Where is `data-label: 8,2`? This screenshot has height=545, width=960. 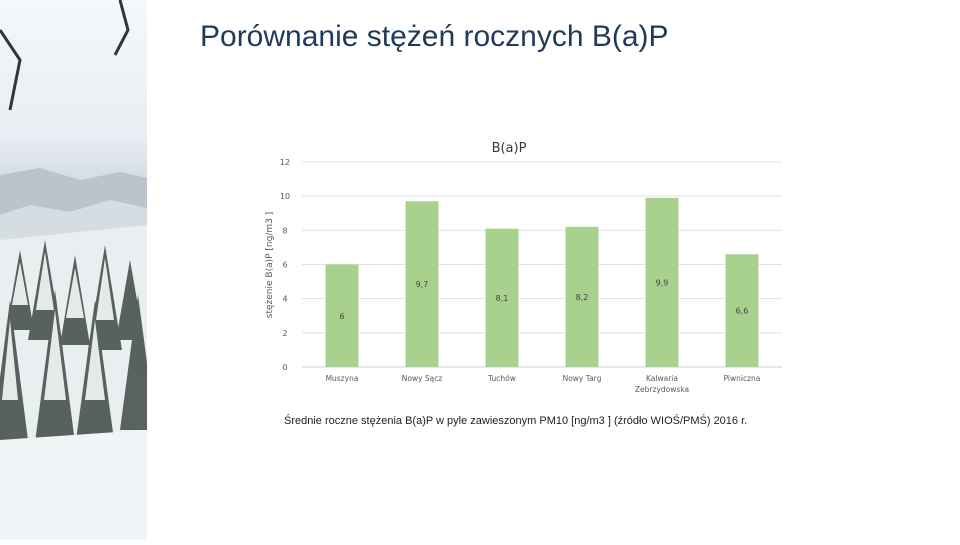 data-label: 8,2 is located at coordinates (582, 297).